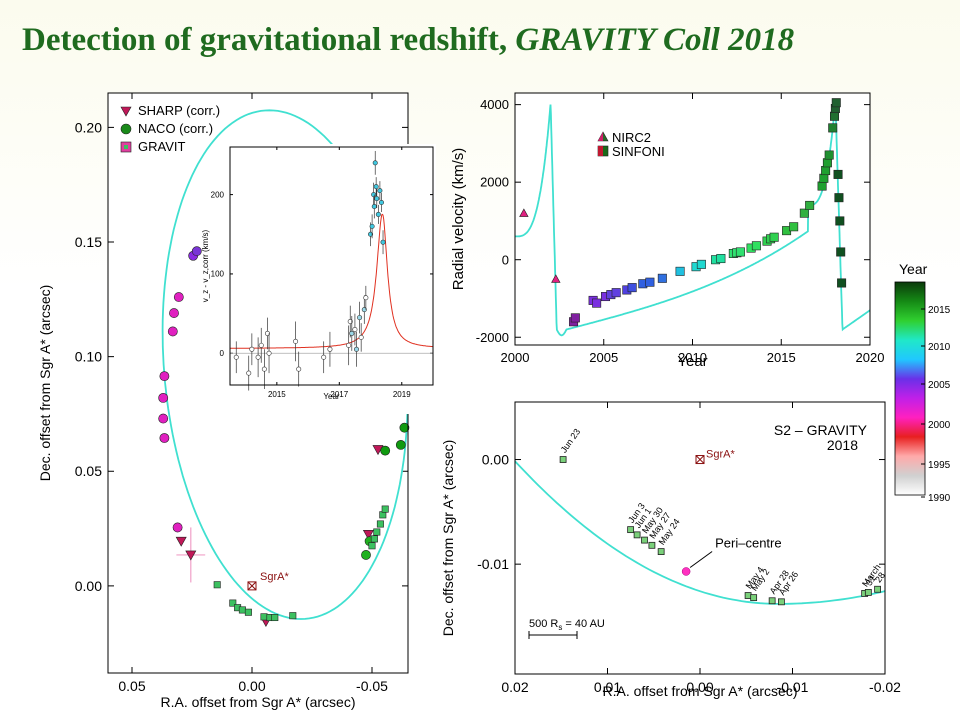 Image resolution: width=960 pixels, height=720 pixels. What do you see at coordinates (748, 542) in the screenshot?
I see `pericentre-label: Peri–centre` at bounding box center [748, 542].